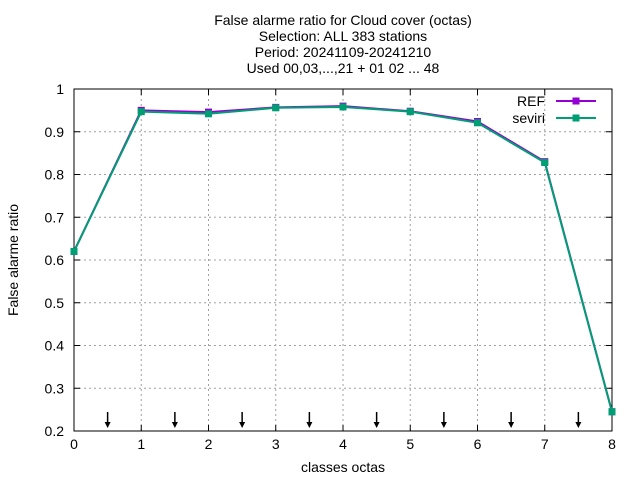 The height and width of the screenshot is (480, 640). What do you see at coordinates (55, 260) in the screenshot?
I see `y-tick-label: 0.6` at bounding box center [55, 260].